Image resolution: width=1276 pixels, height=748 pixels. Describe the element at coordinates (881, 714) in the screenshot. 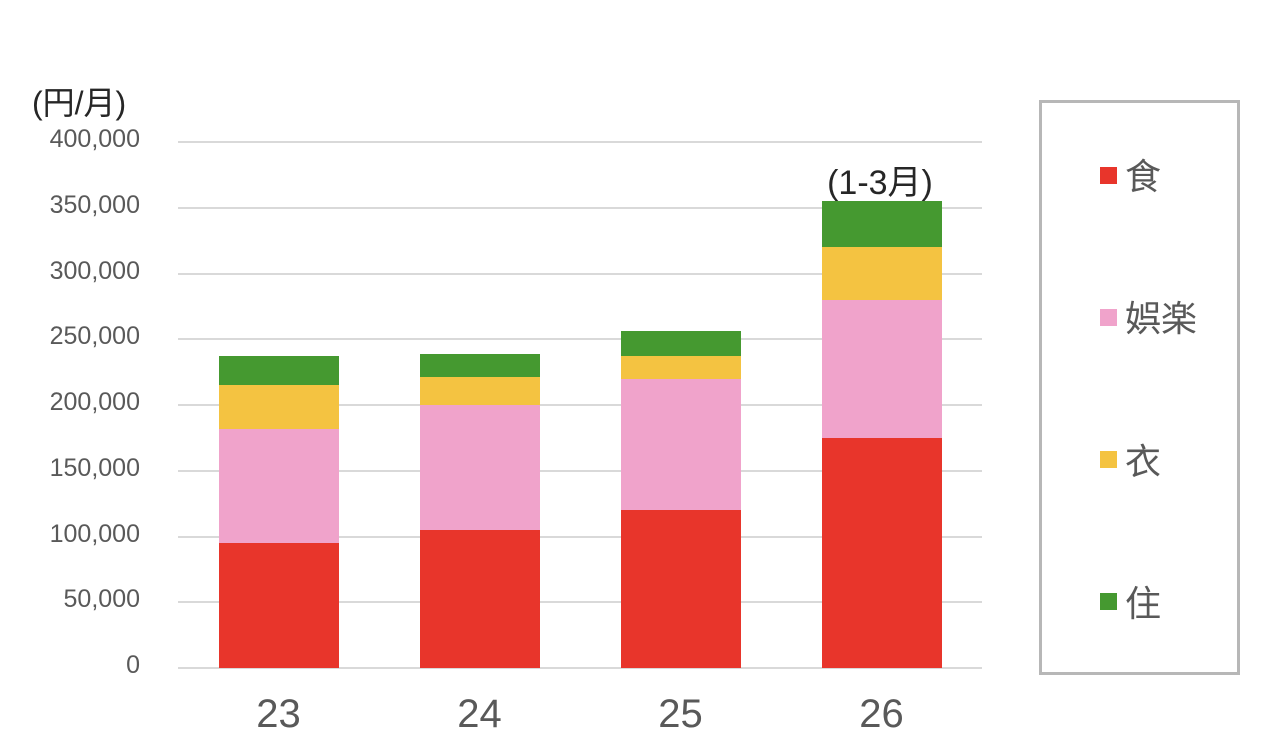

I see `x-axis-tick-label: 26` at that location.